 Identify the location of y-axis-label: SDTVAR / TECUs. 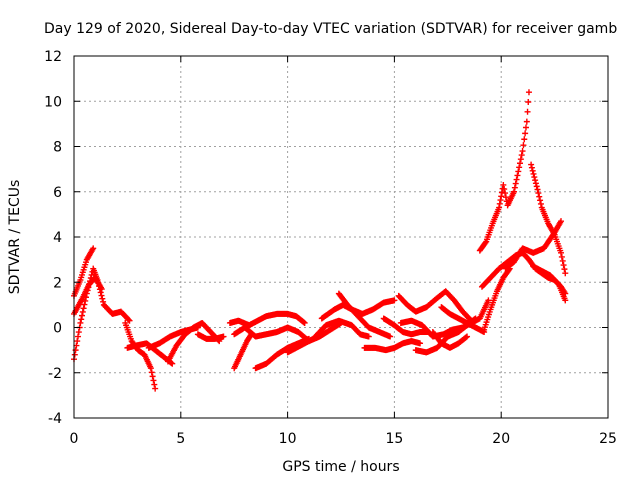
(15, 237).